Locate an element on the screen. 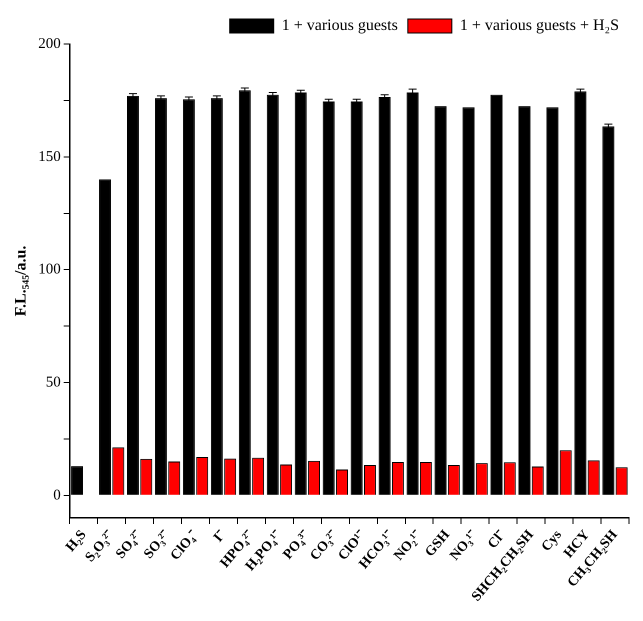 The height and width of the screenshot is (621, 643). legend-label: 1 + various guests + H₂S is located at coordinates (540, 25).